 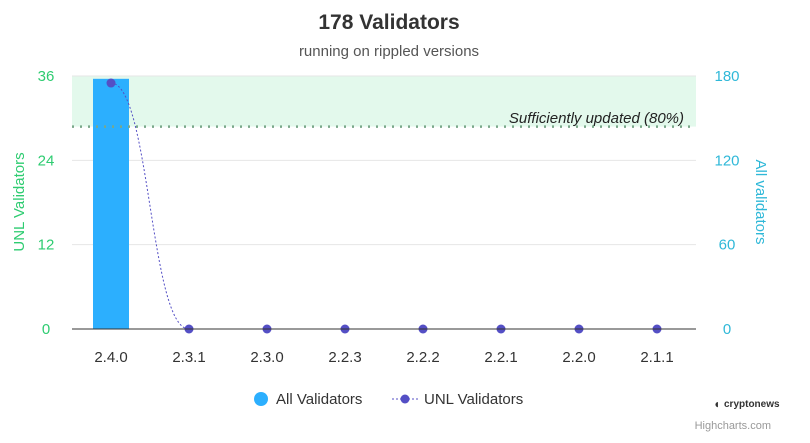 I want to click on x-tick-label: 2.3.0, so click(x=266, y=357).